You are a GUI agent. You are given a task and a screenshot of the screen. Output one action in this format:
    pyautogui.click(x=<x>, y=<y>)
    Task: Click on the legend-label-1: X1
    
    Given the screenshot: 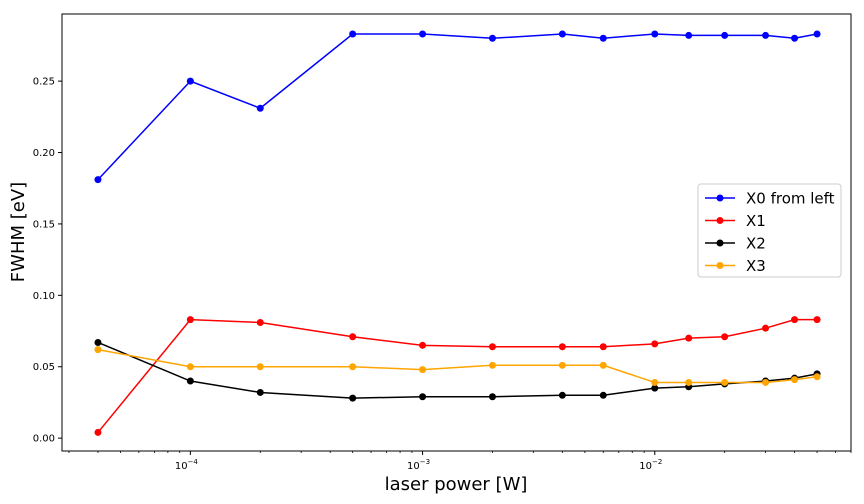 What is the action you would take?
    pyautogui.click(x=756, y=221)
    